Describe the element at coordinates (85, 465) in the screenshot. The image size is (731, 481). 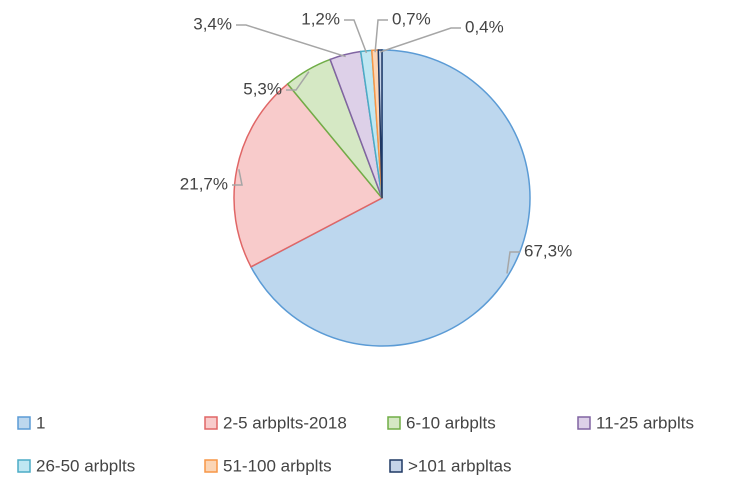
I see `legend-label: 26-50 arbplts` at that location.